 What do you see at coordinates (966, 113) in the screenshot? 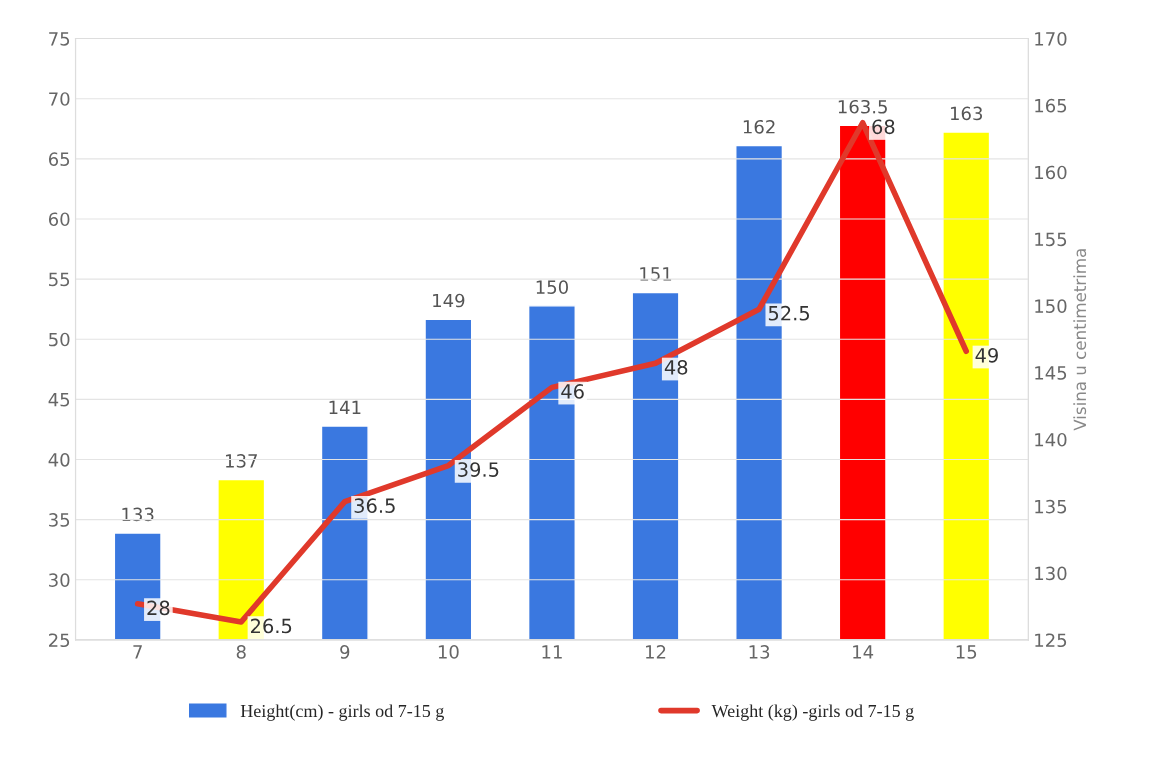
I see `data-label: 163` at bounding box center [966, 113].